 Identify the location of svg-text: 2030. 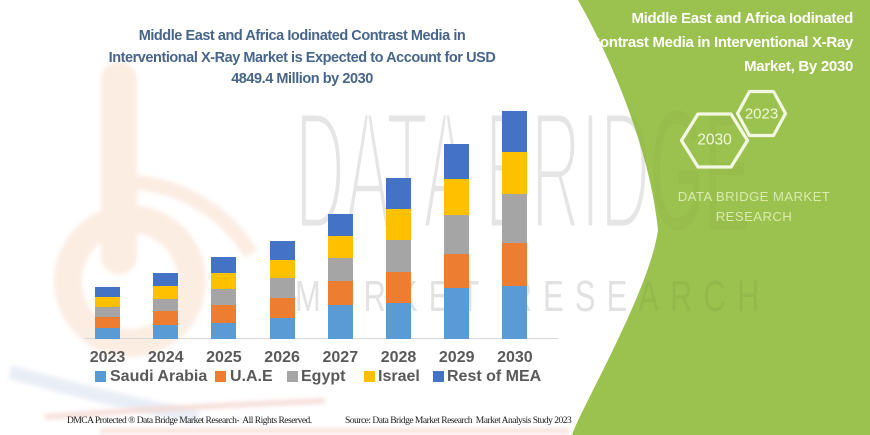
(714, 140).